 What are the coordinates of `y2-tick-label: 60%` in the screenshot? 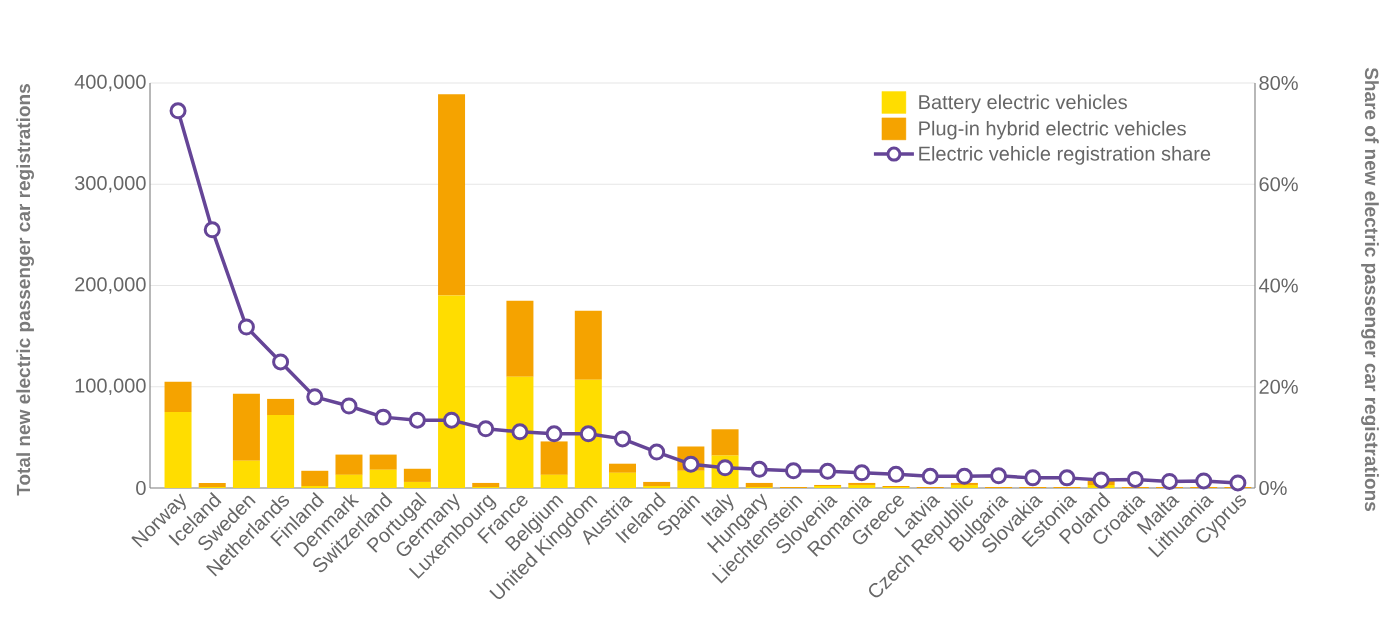 It's located at (1278, 184).